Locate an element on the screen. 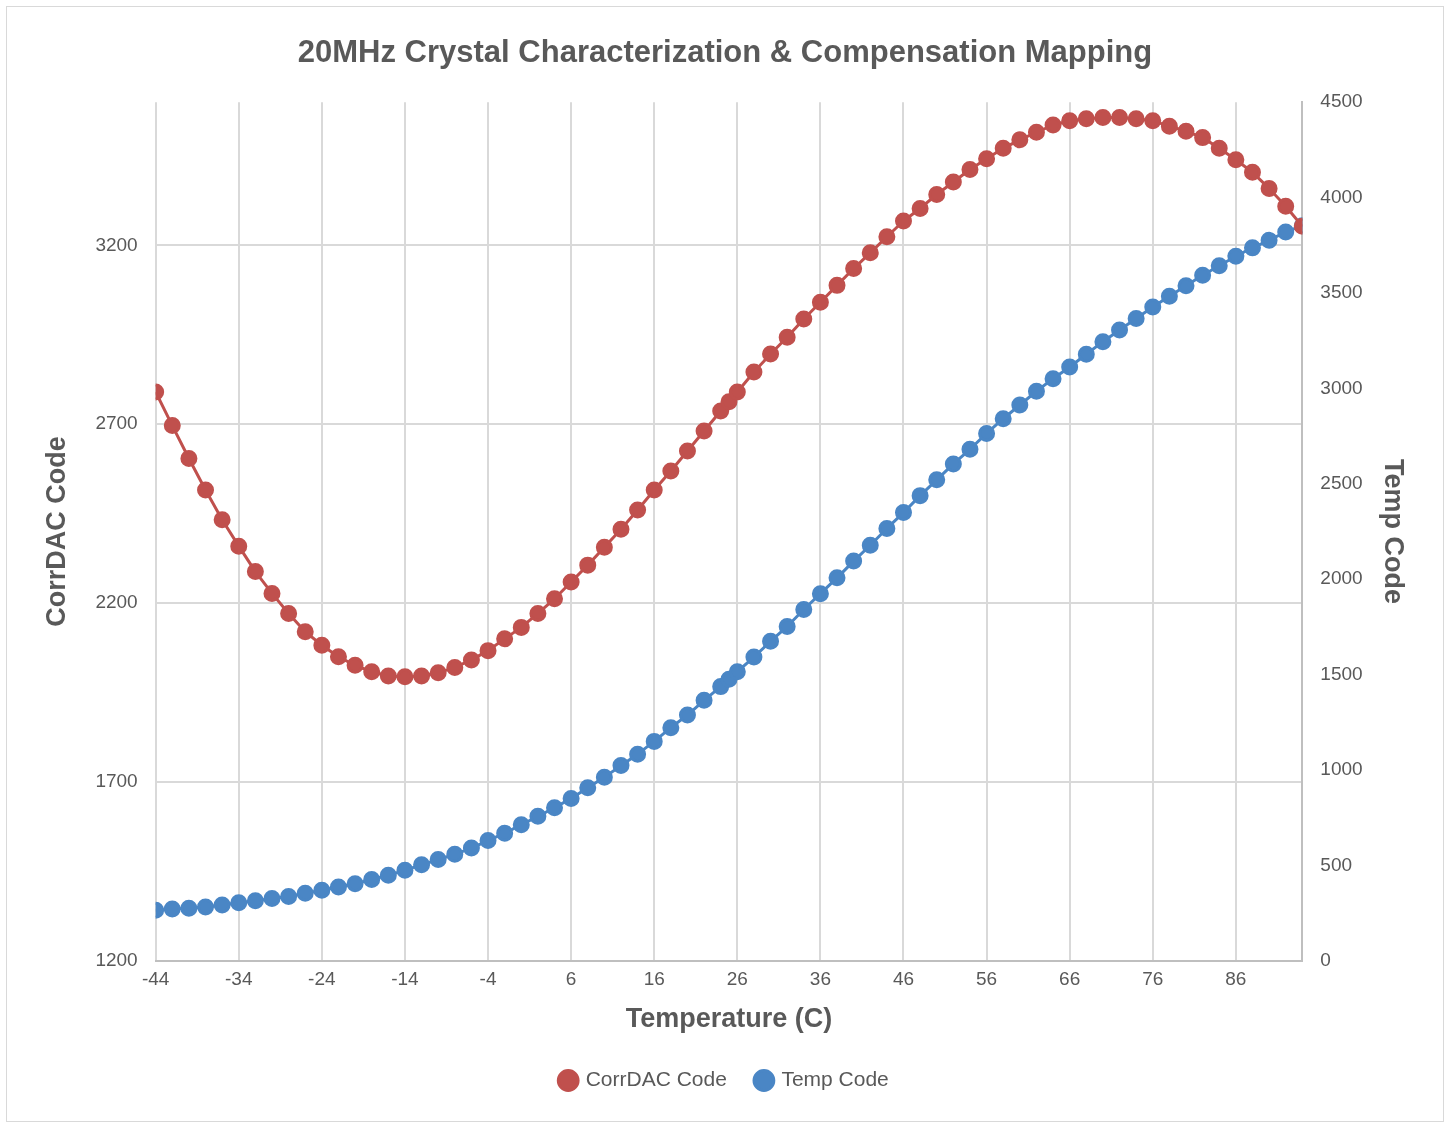 The image size is (1452, 1128). y-tick-label: 2200 is located at coordinates (116, 602).